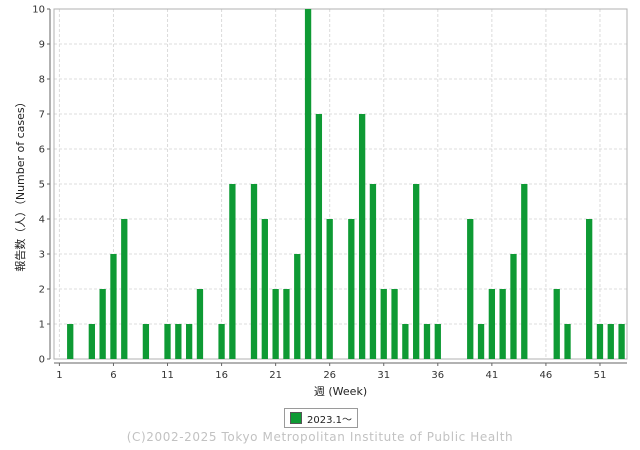  What do you see at coordinates (383, 375) in the screenshot?
I see `x-tick-label: 31` at bounding box center [383, 375].